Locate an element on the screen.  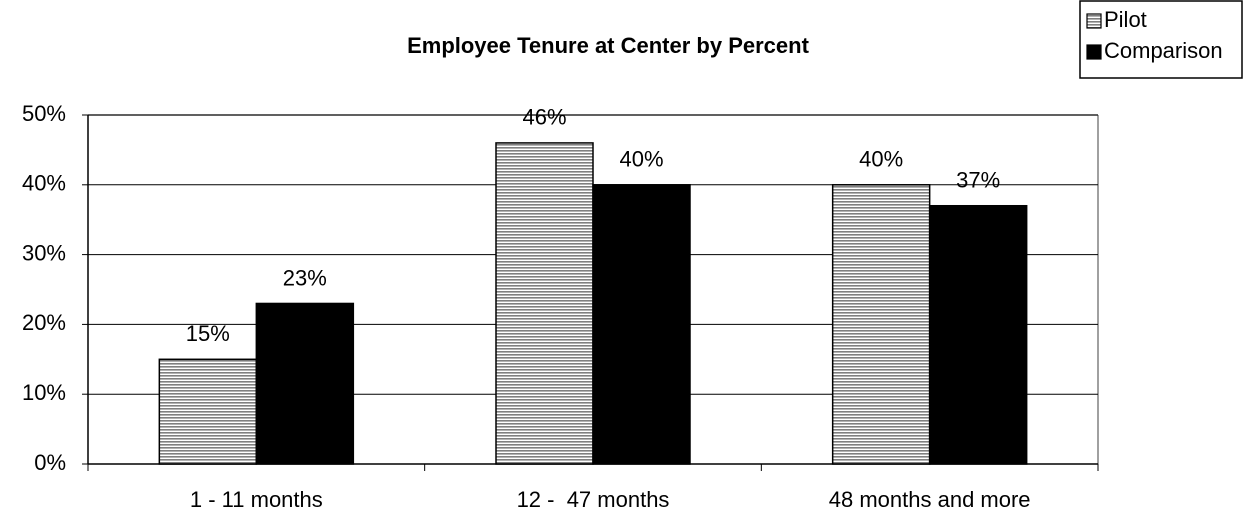
y-tick-label: 10% is located at coordinates (44, 392).